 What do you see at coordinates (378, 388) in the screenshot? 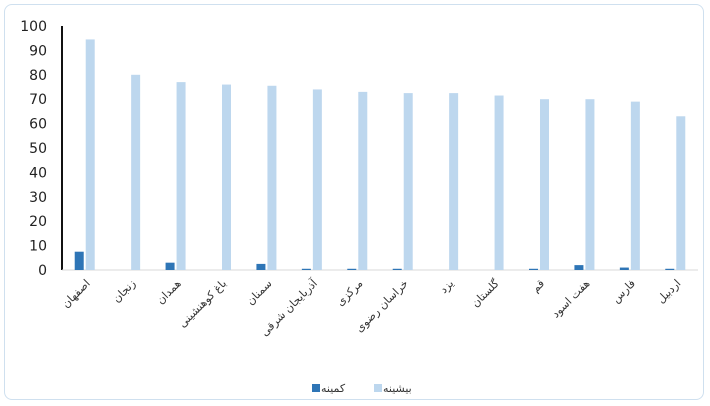
I see `legend-swatch-max` at bounding box center [378, 388].